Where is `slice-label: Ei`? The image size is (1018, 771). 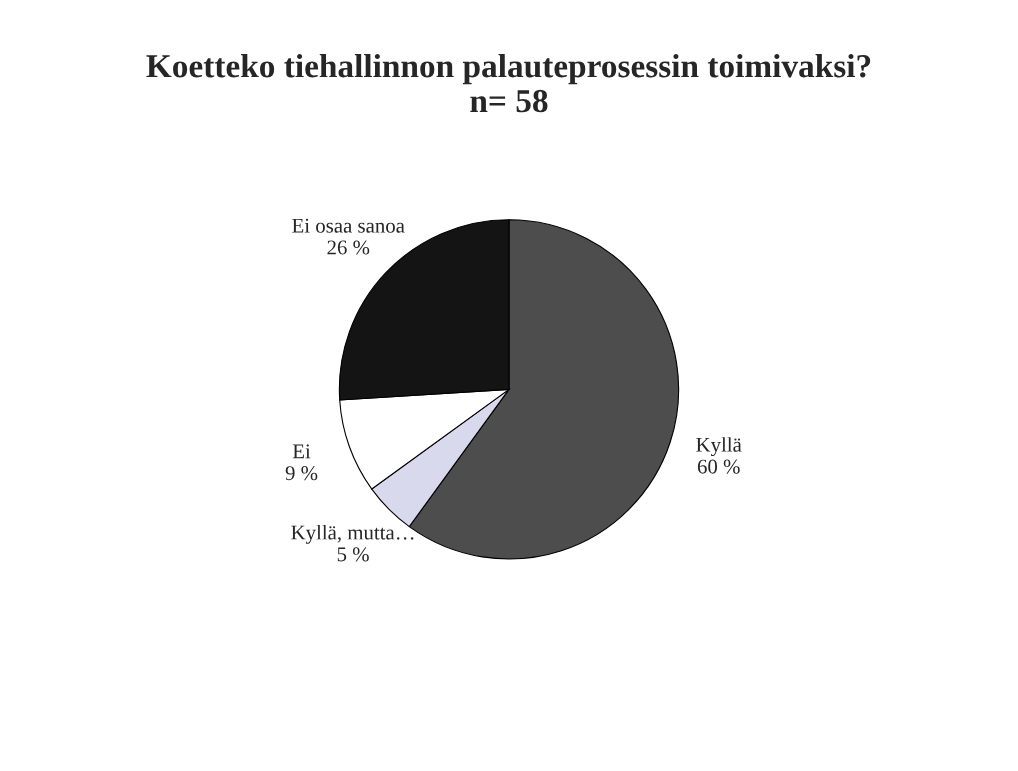
slice-label: Ei is located at coordinates (301, 451).